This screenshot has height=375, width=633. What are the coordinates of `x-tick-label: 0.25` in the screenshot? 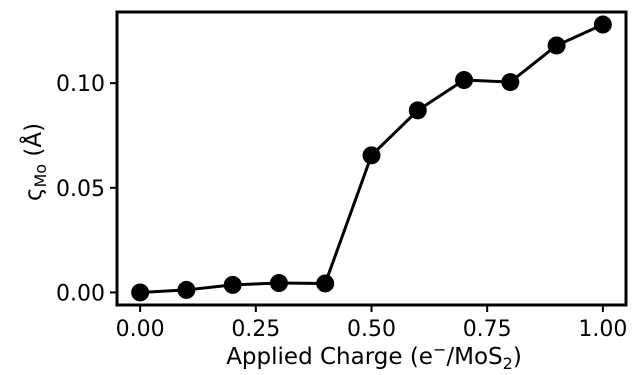 It's located at (255, 329).